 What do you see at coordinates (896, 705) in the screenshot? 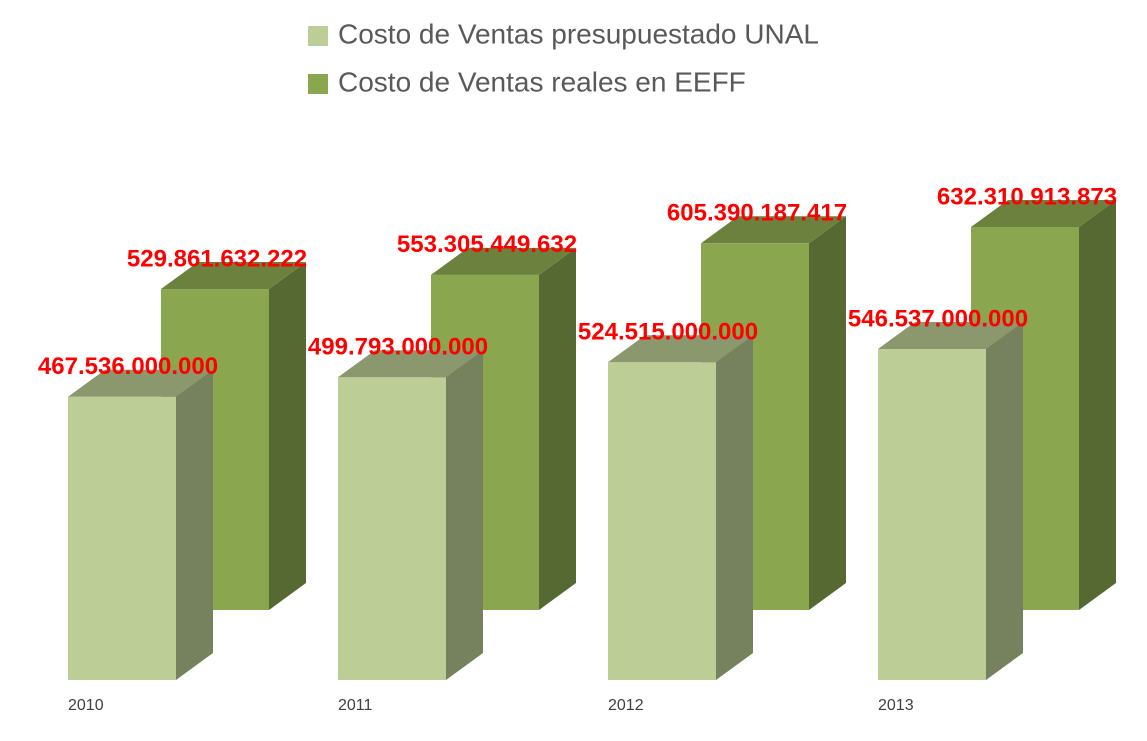
I see `x-tick-label: 2013` at bounding box center [896, 705].